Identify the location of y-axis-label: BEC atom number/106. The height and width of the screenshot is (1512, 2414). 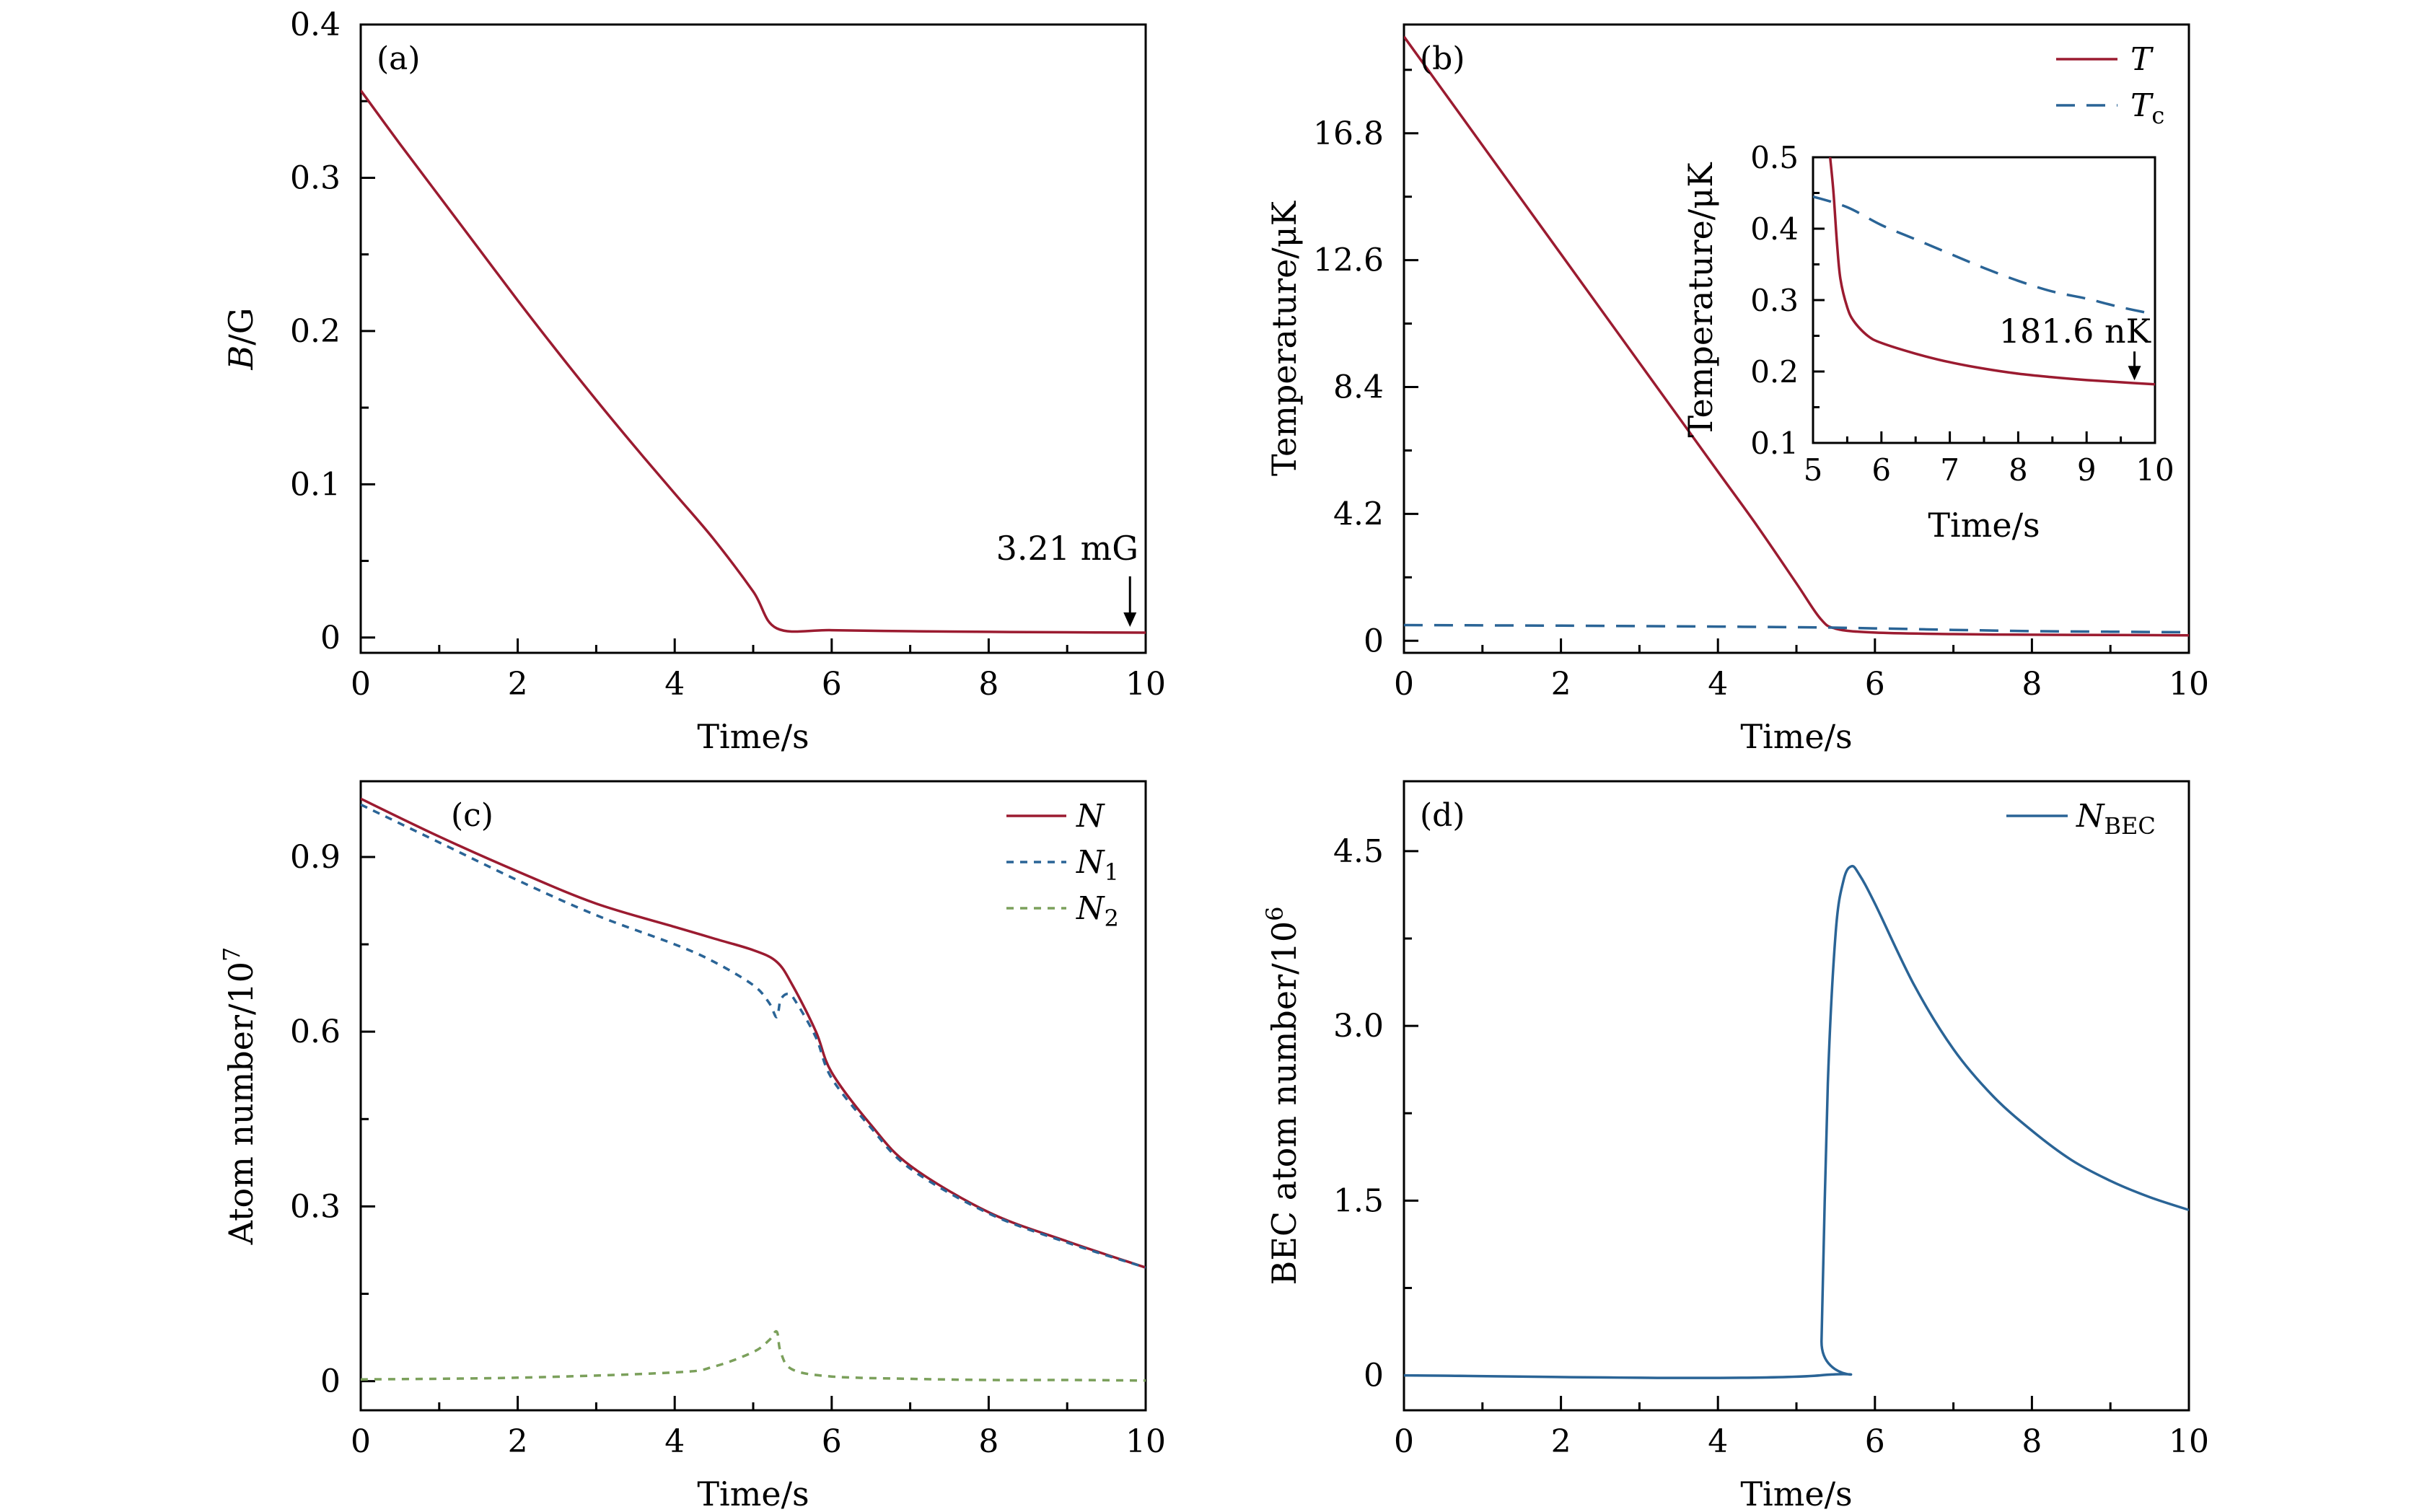
(1282, 1096).